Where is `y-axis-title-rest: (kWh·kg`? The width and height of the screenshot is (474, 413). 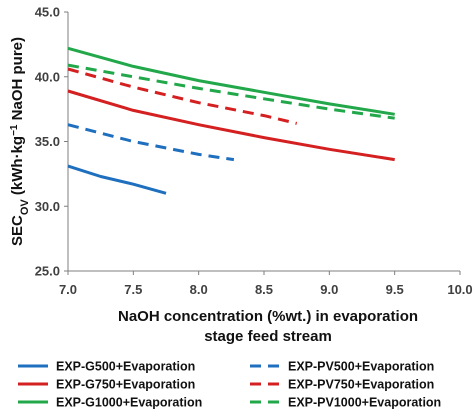 y-axis-title-rest: (kWh·kg is located at coordinates (17, 167).